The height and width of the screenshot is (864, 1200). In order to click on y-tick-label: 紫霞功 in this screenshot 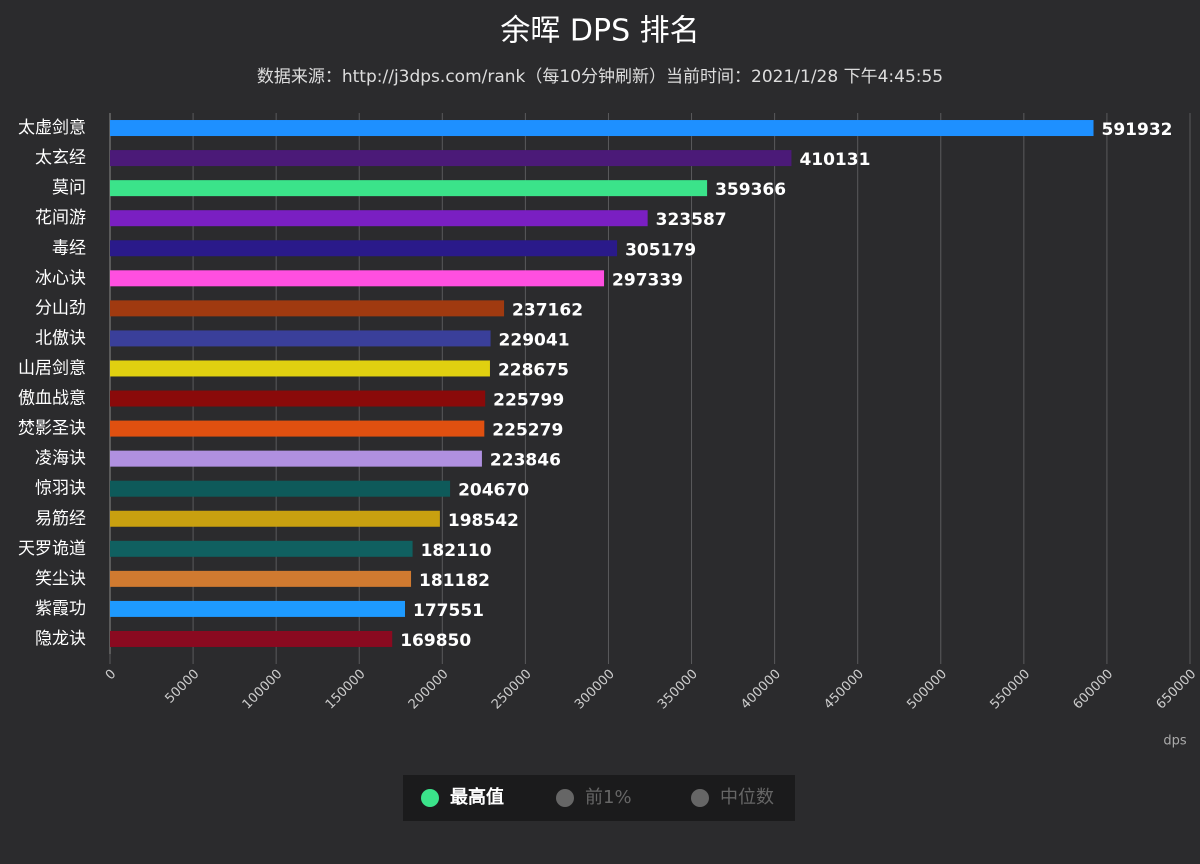, I will do `click(60, 609)`.